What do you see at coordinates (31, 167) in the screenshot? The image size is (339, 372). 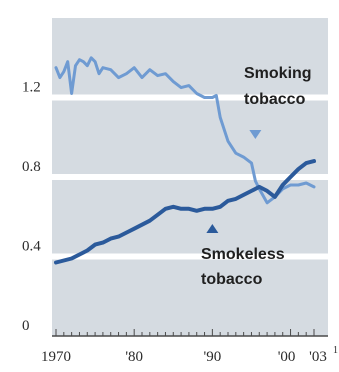 I see `y-tick-label: 0.8` at bounding box center [31, 167].